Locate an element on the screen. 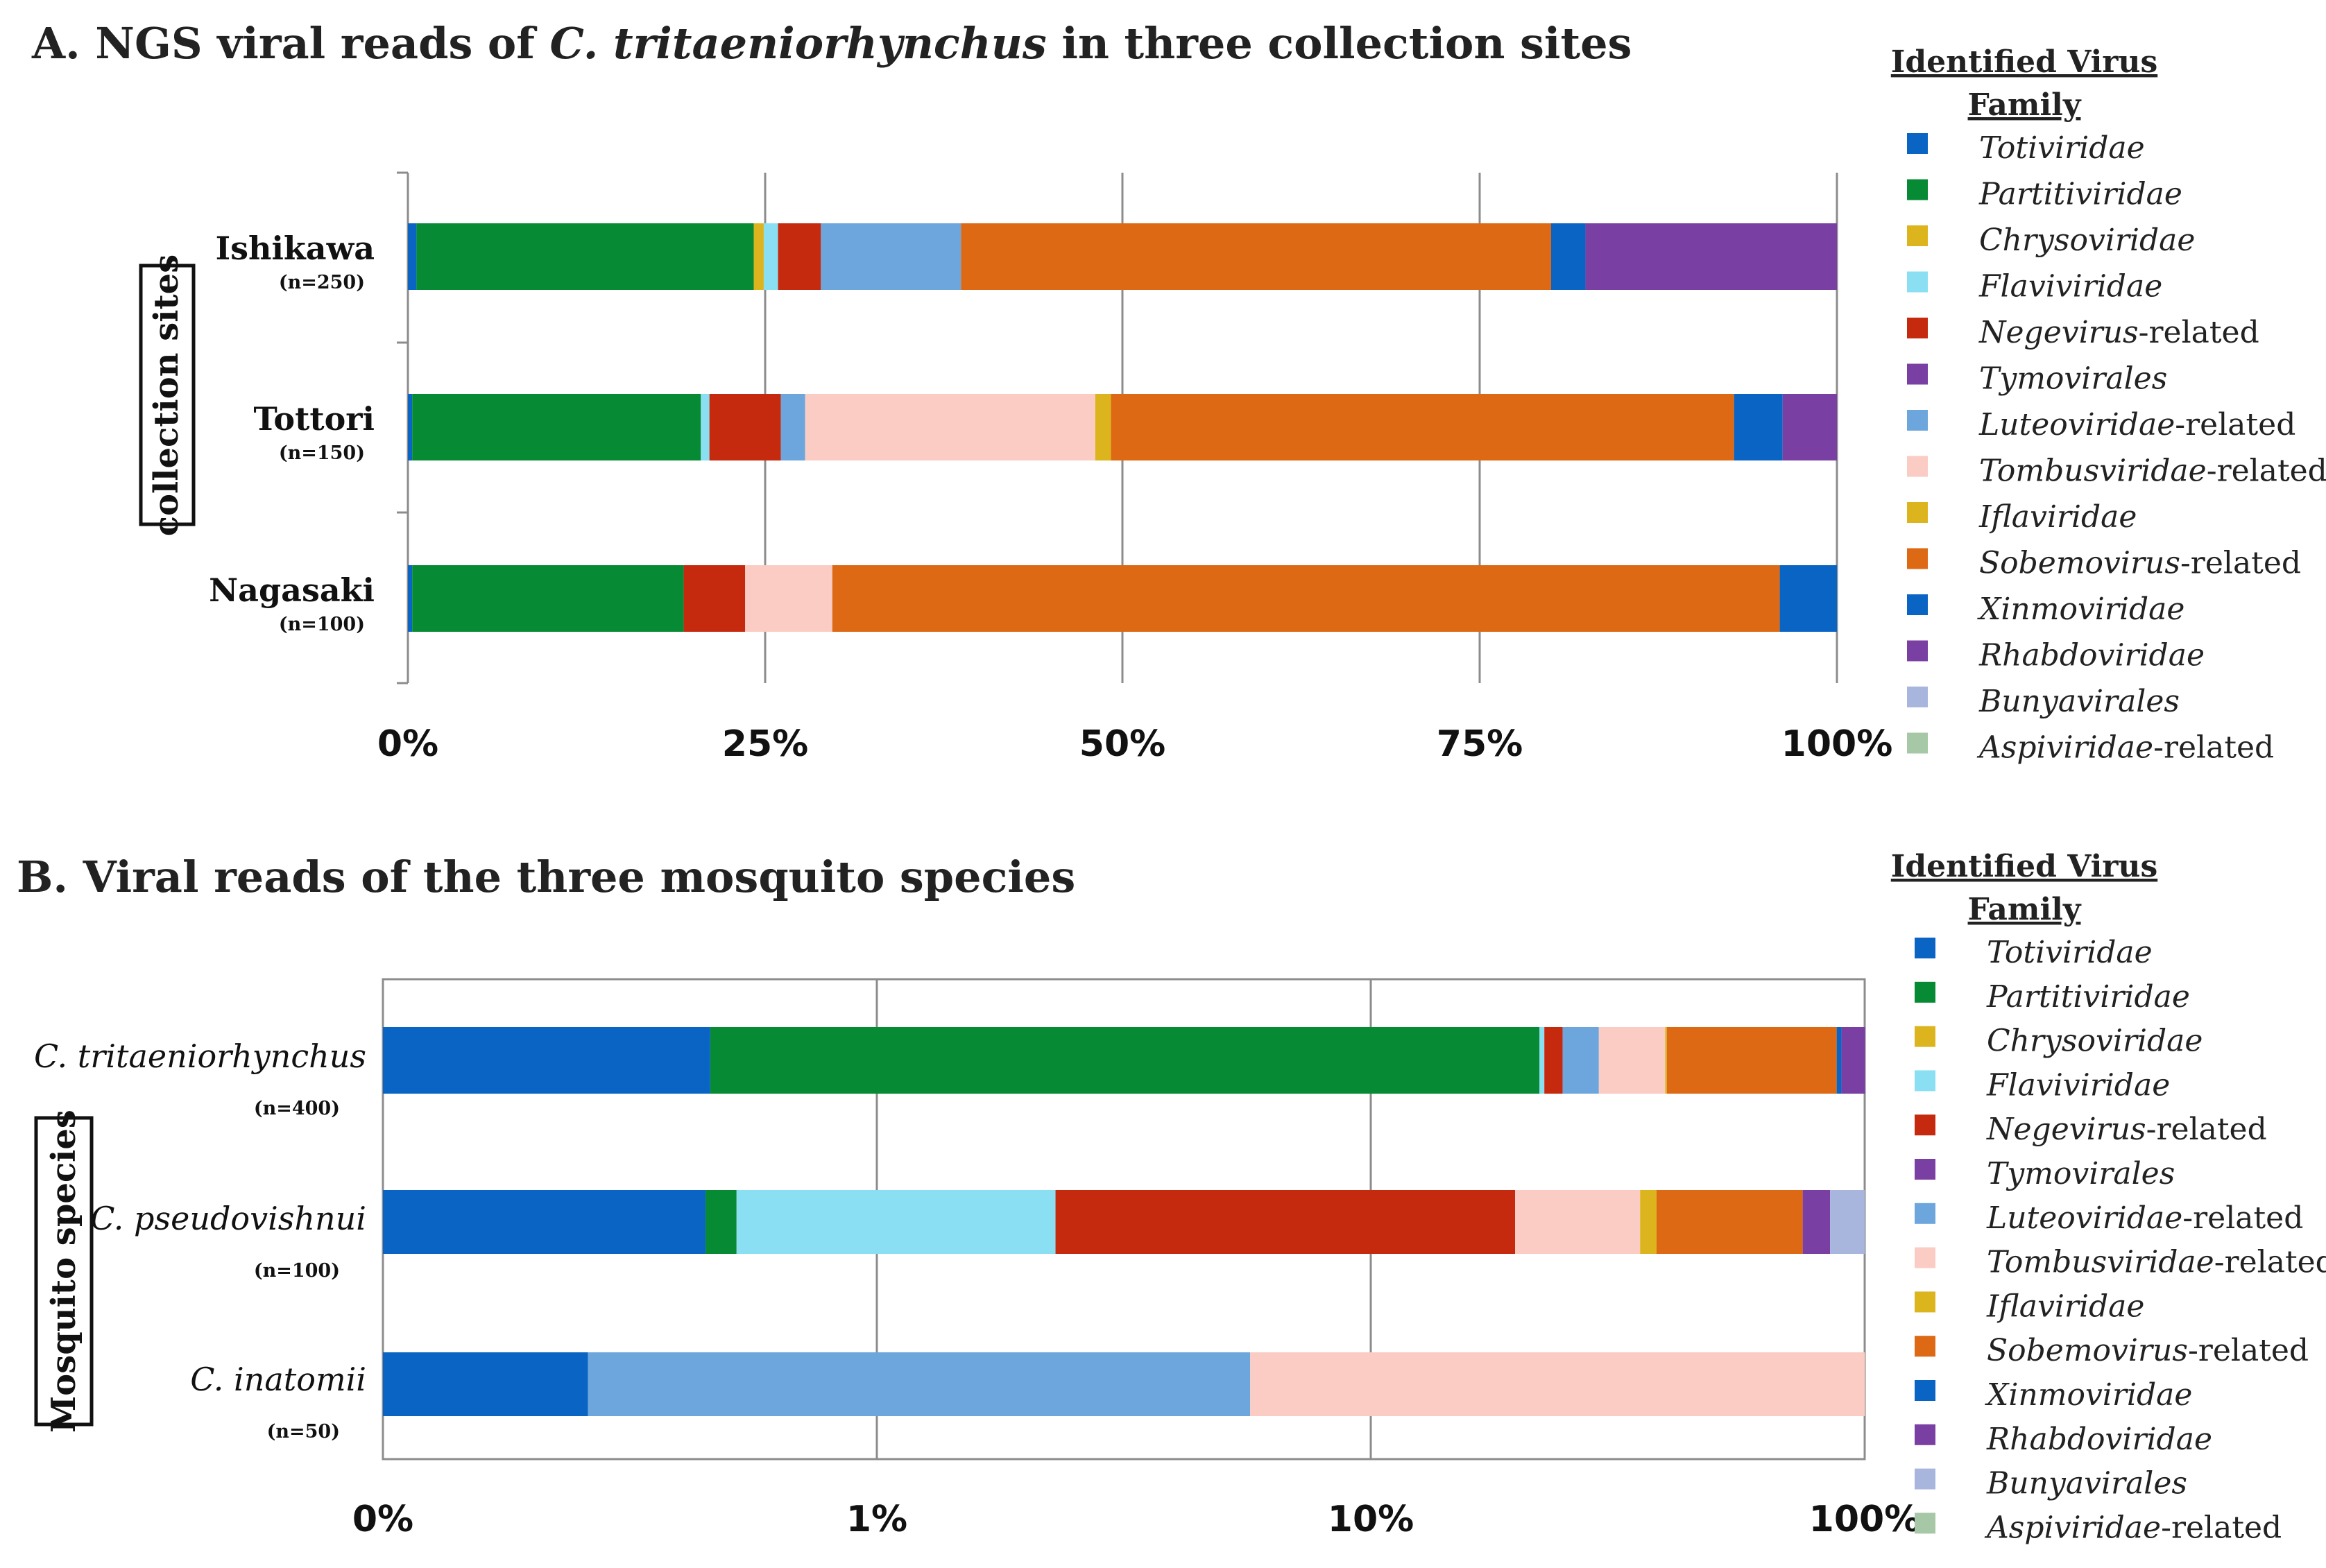 This screenshot has width=2326, height=1568. legend-item-name: Xinmoviridae is located at coordinates (2080, 610).